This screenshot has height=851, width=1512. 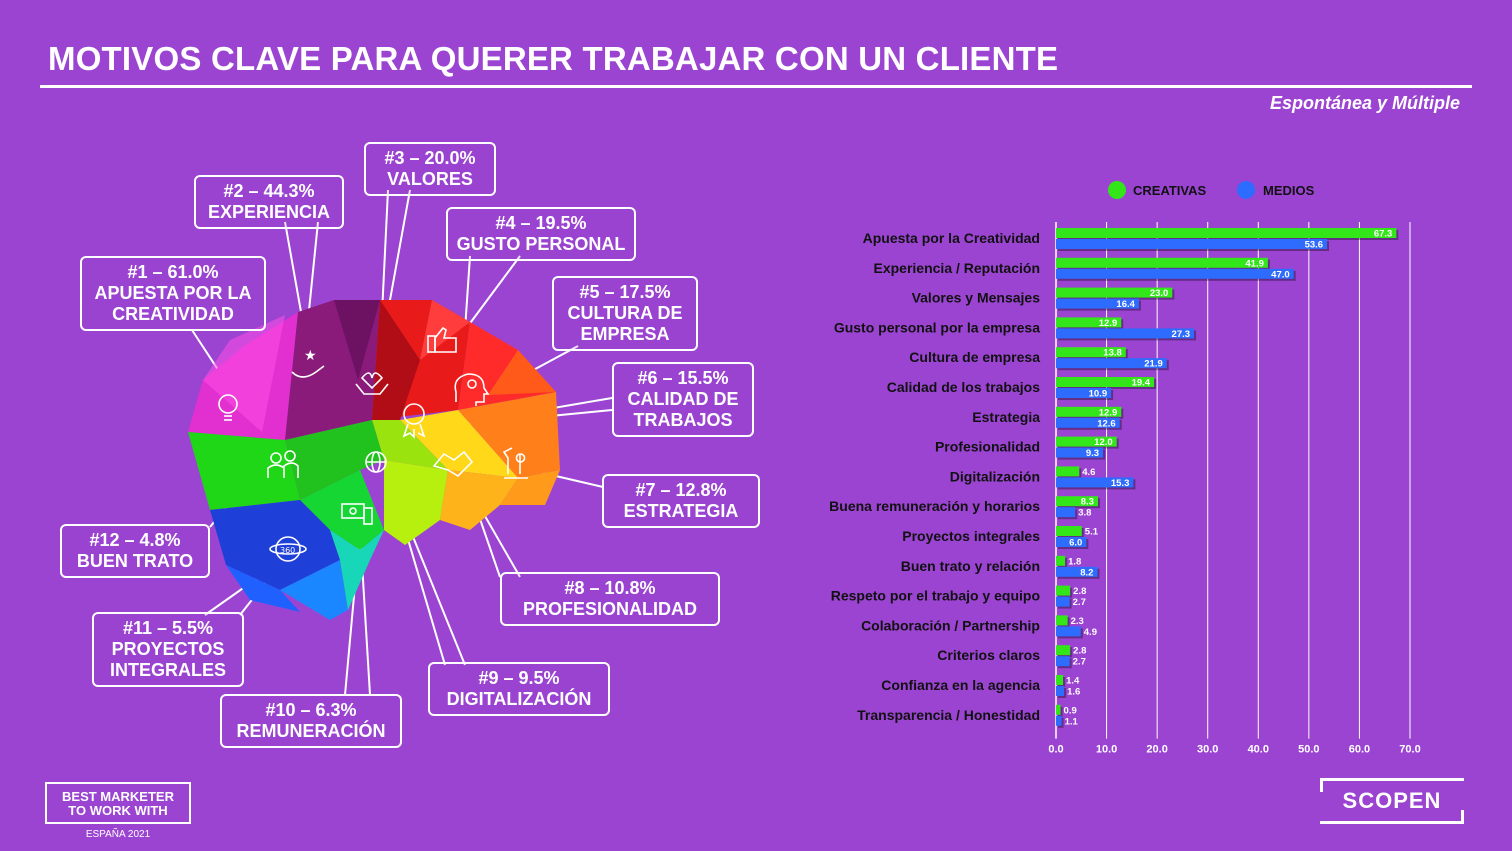 I want to click on page-subtitle: Espontánea y Múltiple, so click(x=1364, y=103).